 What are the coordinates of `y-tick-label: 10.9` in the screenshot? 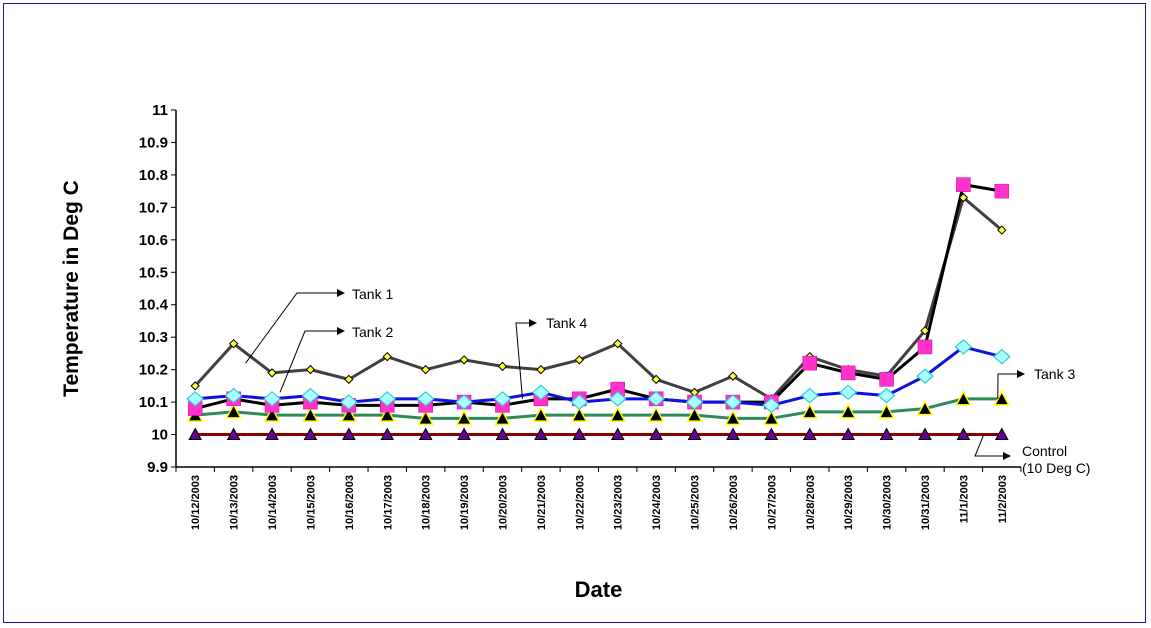 It's located at (153, 142).